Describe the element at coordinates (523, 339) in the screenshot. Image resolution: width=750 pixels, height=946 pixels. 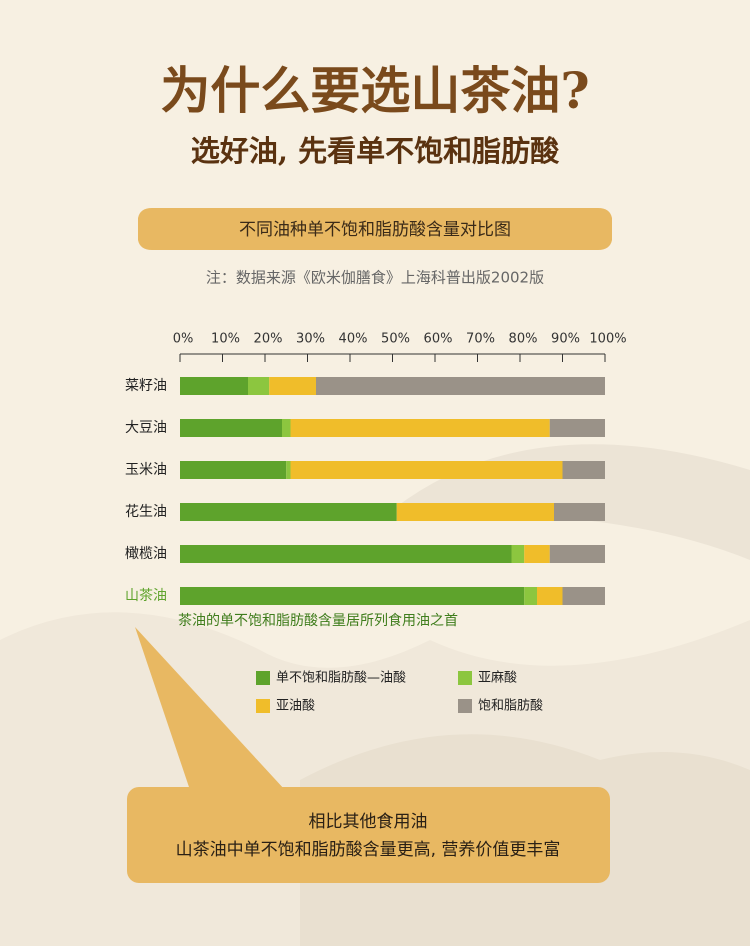
I see `x-tick-label: 80%` at that location.